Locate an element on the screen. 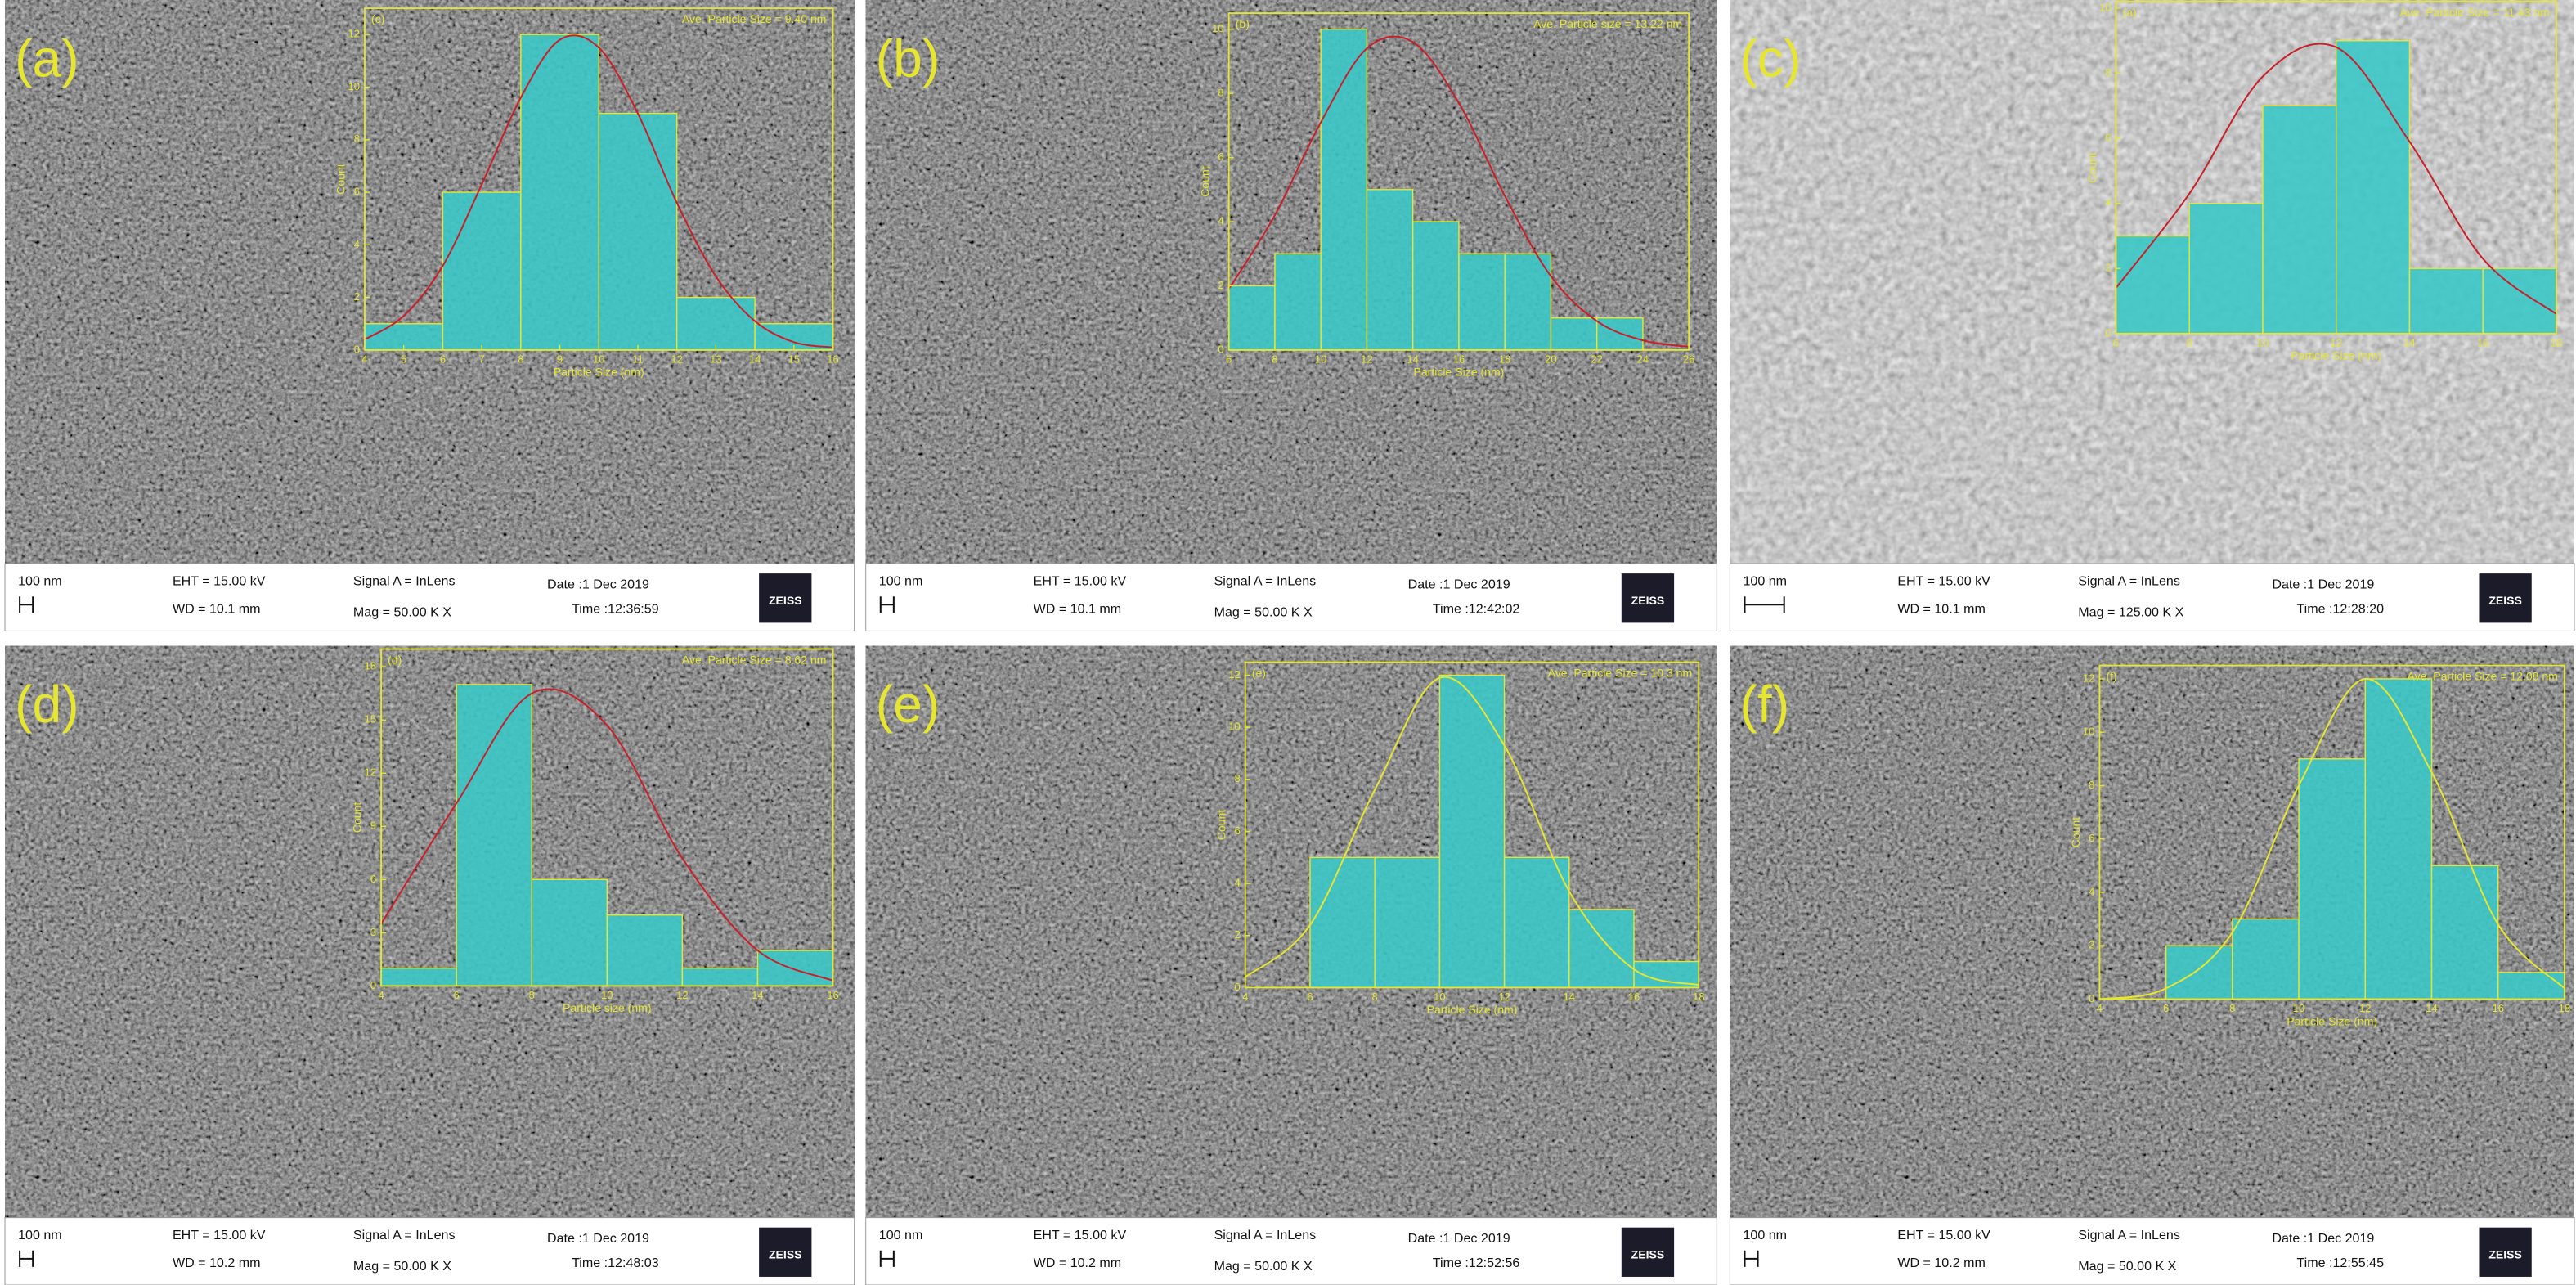 The width and height of the screenshot is (2576, 1285). panel-label: (f) is located at coordinates (1764, 704).